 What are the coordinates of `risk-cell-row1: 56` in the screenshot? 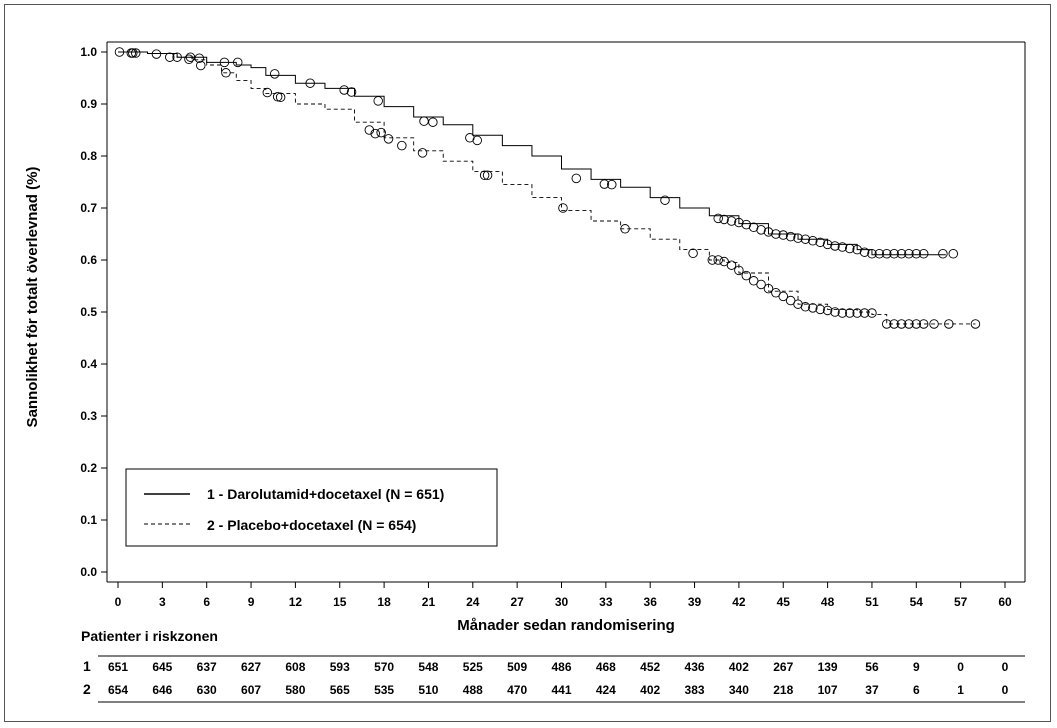 It's located at (872, 667).